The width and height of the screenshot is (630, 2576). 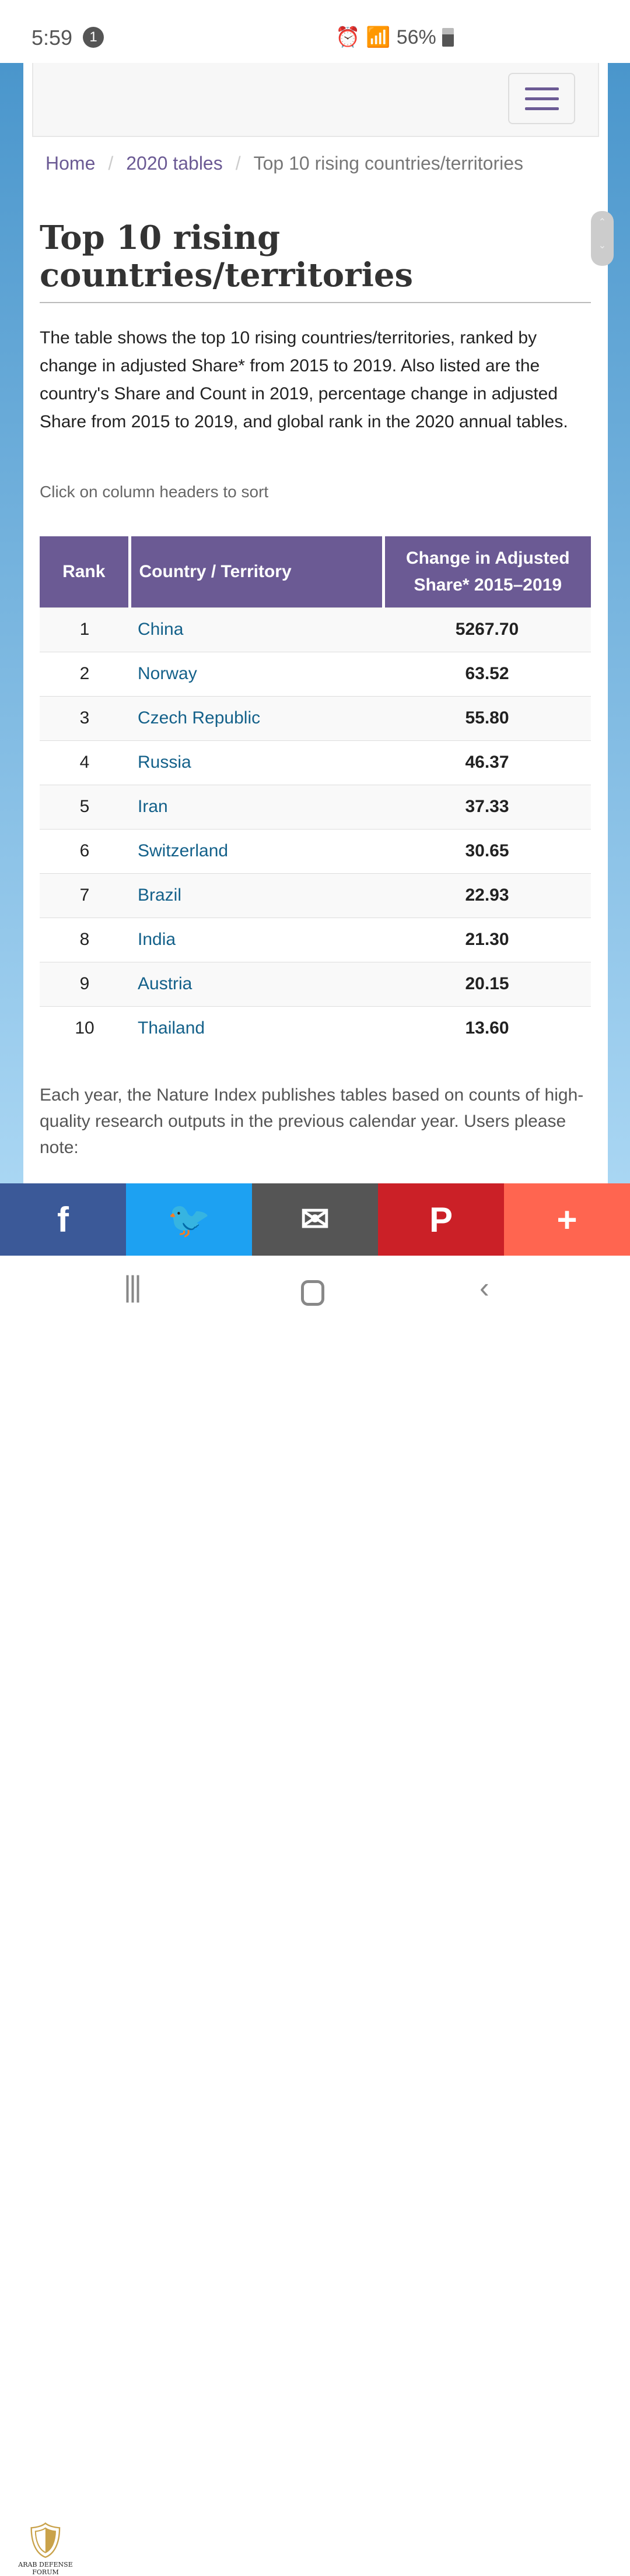 I want to click on more-share-button: +, so click(x=567, y=1219).